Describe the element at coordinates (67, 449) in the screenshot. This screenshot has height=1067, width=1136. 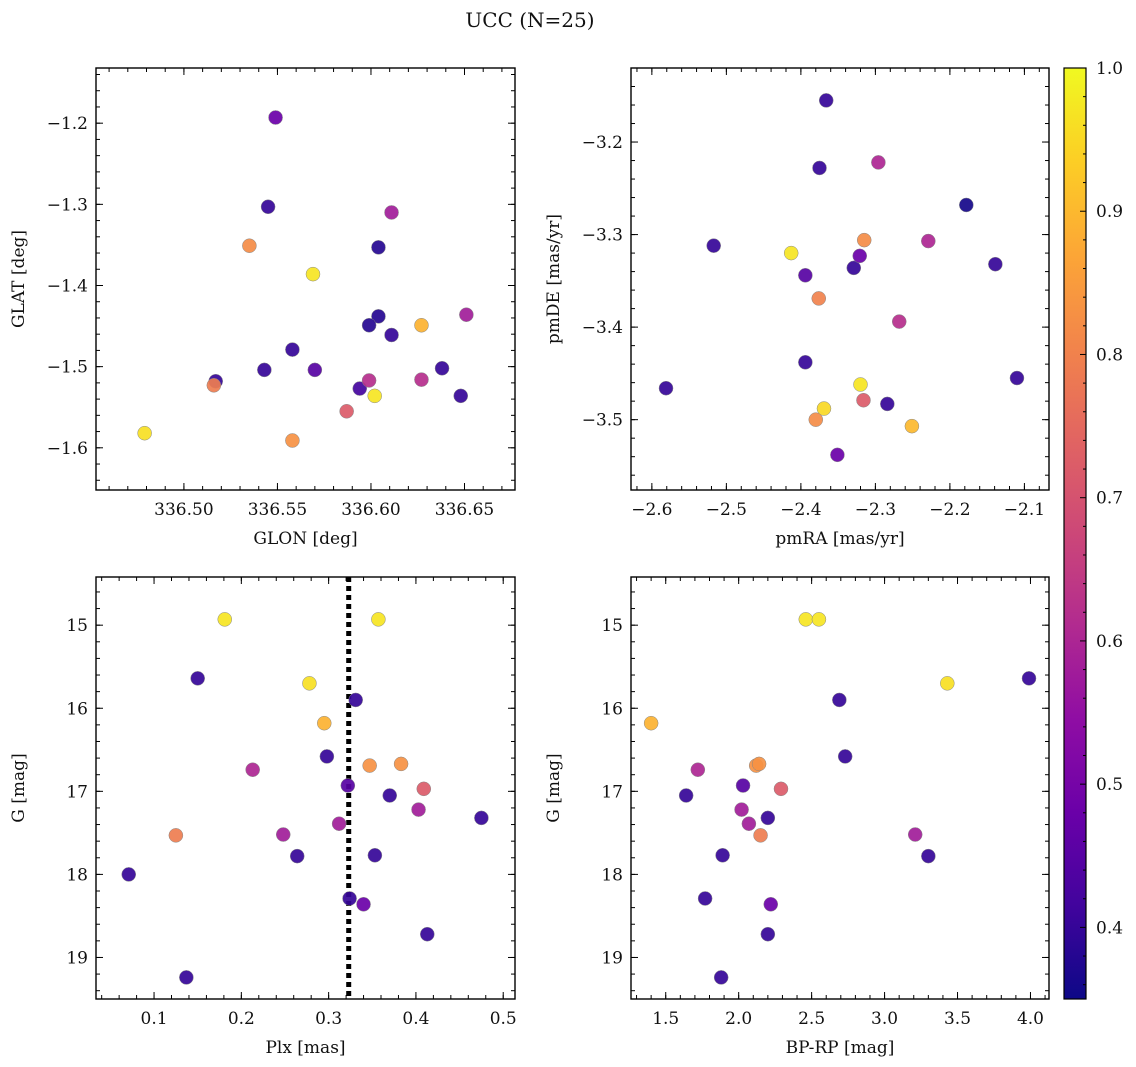
I see `y-tick-label: −1.6` at that location.